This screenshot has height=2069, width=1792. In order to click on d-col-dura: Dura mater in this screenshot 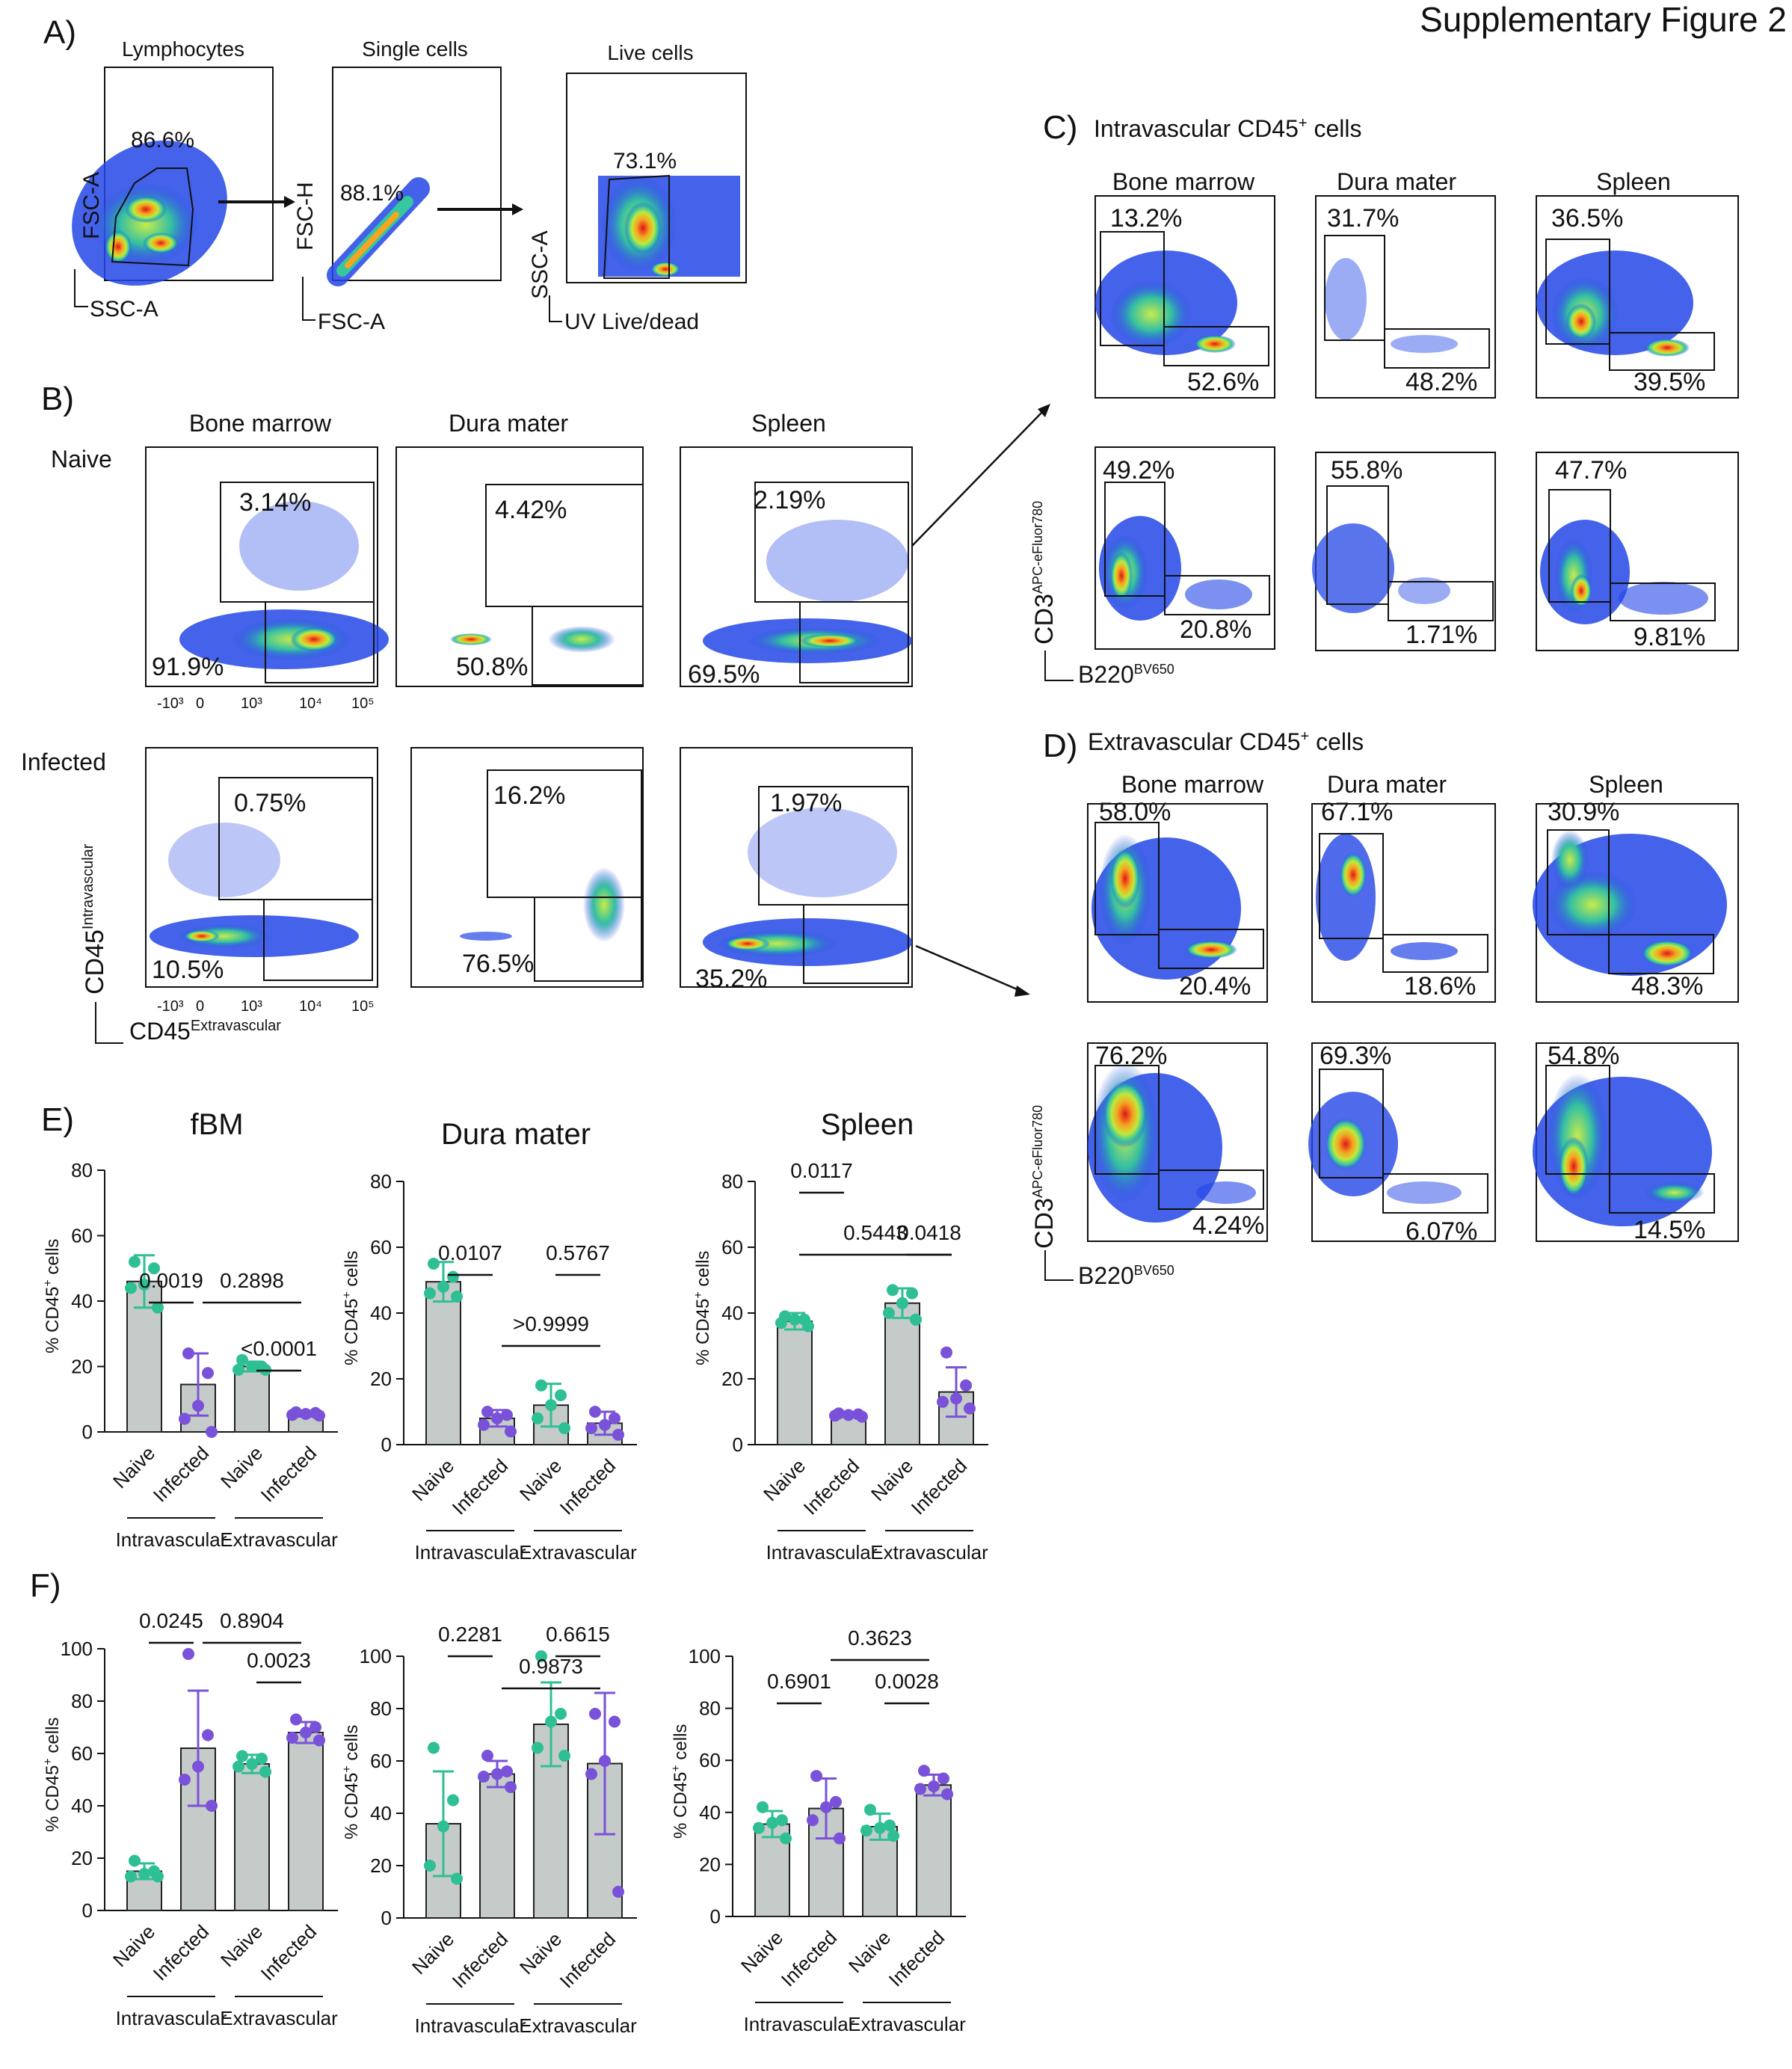, I will do `click(1387, 784)`.